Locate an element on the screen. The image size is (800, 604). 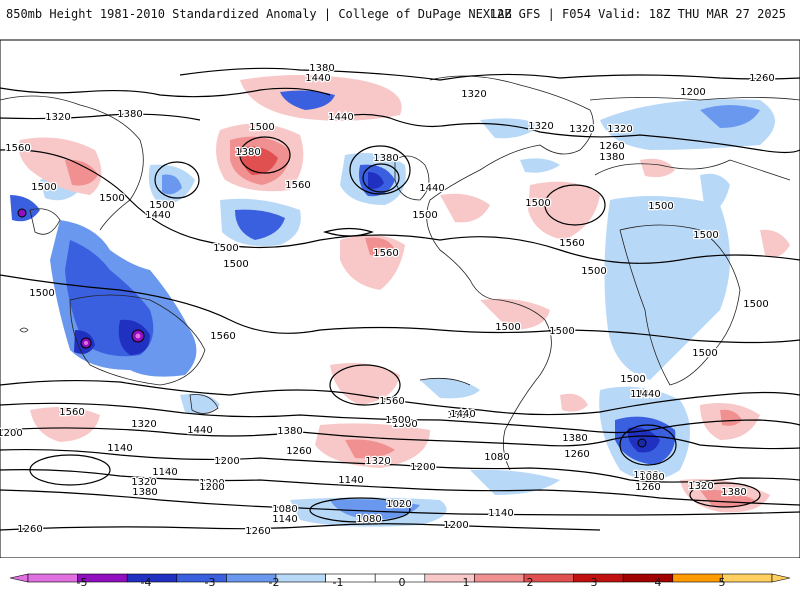
colorbar-tick-label: 0 is located at coordinates (402, 582).